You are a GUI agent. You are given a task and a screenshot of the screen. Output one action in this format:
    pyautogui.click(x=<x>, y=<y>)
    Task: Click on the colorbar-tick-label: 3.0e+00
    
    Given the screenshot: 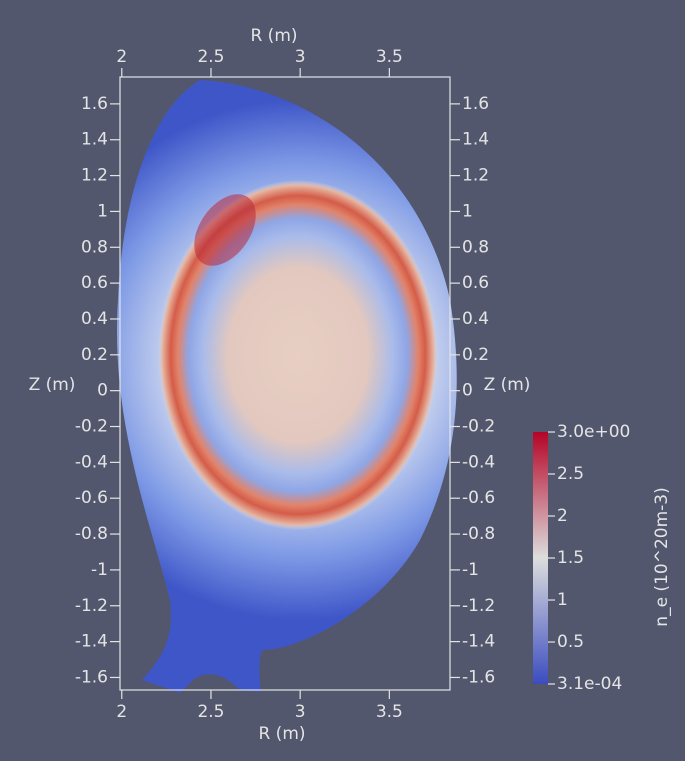 What is the action you would take?
    pyautogui.click(x=593, y=432)
    